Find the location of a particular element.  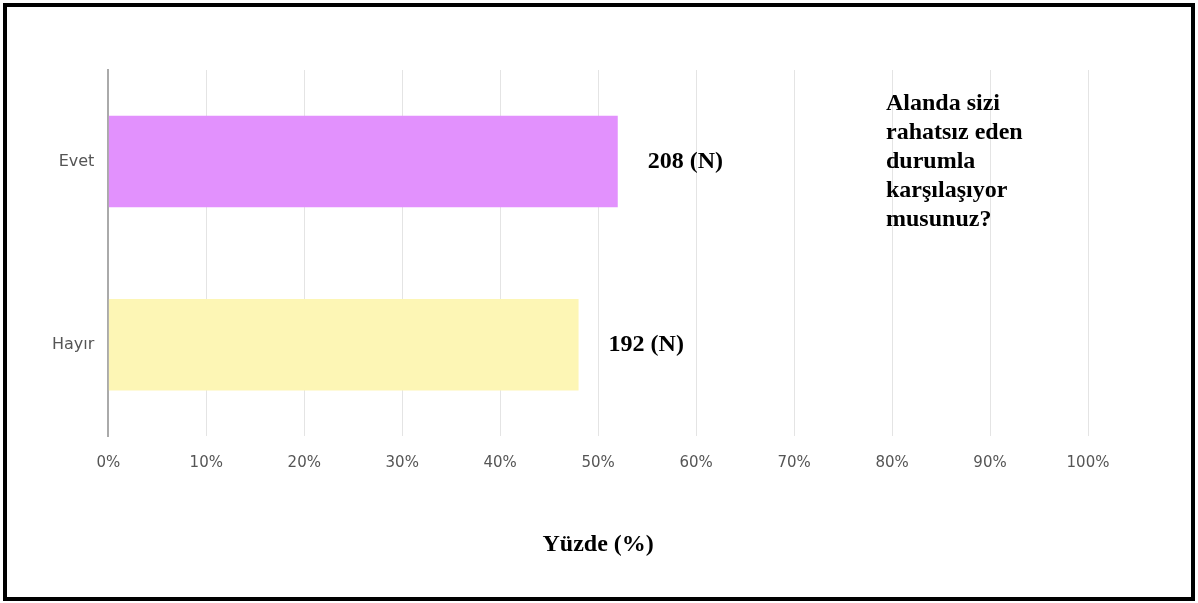

annotation: 192 (N) is located at coordinates (646, 342).